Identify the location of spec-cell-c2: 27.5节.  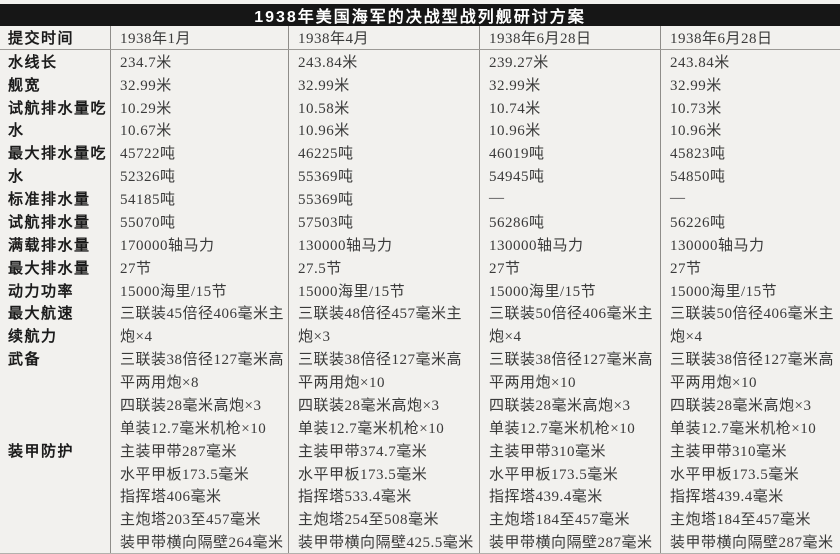
(383, 267).